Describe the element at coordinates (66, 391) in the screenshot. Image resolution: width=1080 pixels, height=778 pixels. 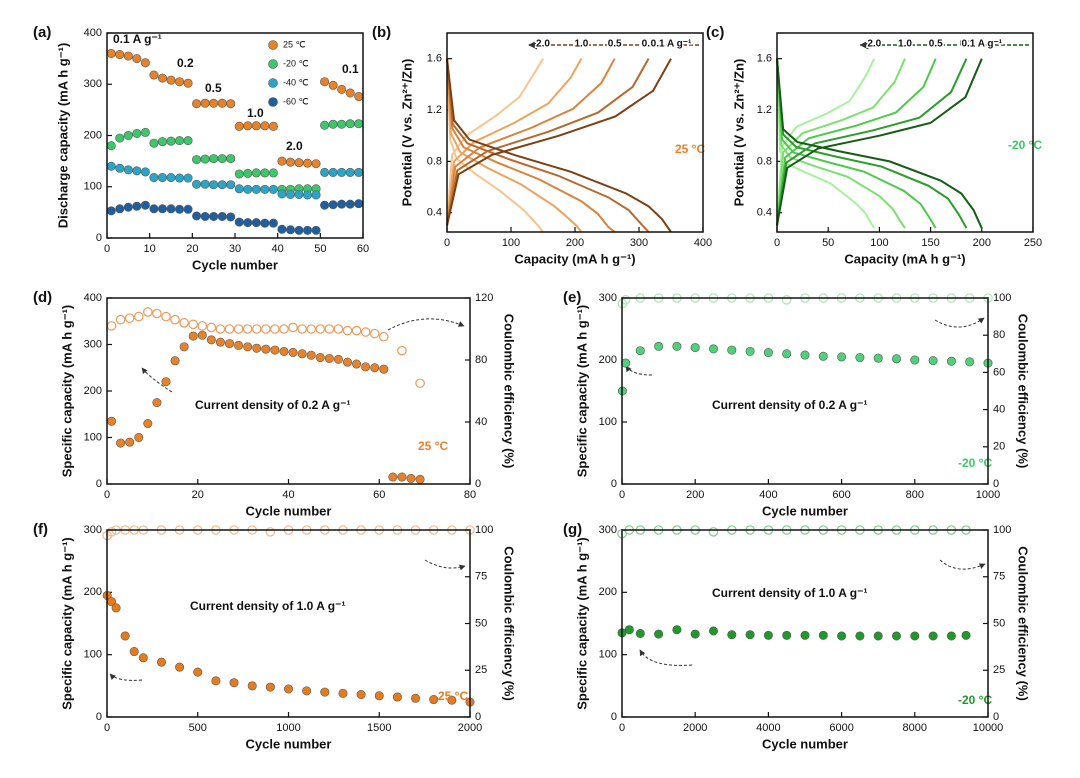
I see `y-axis-label: Specific capacity (mA h g⁻¹)` at that location.